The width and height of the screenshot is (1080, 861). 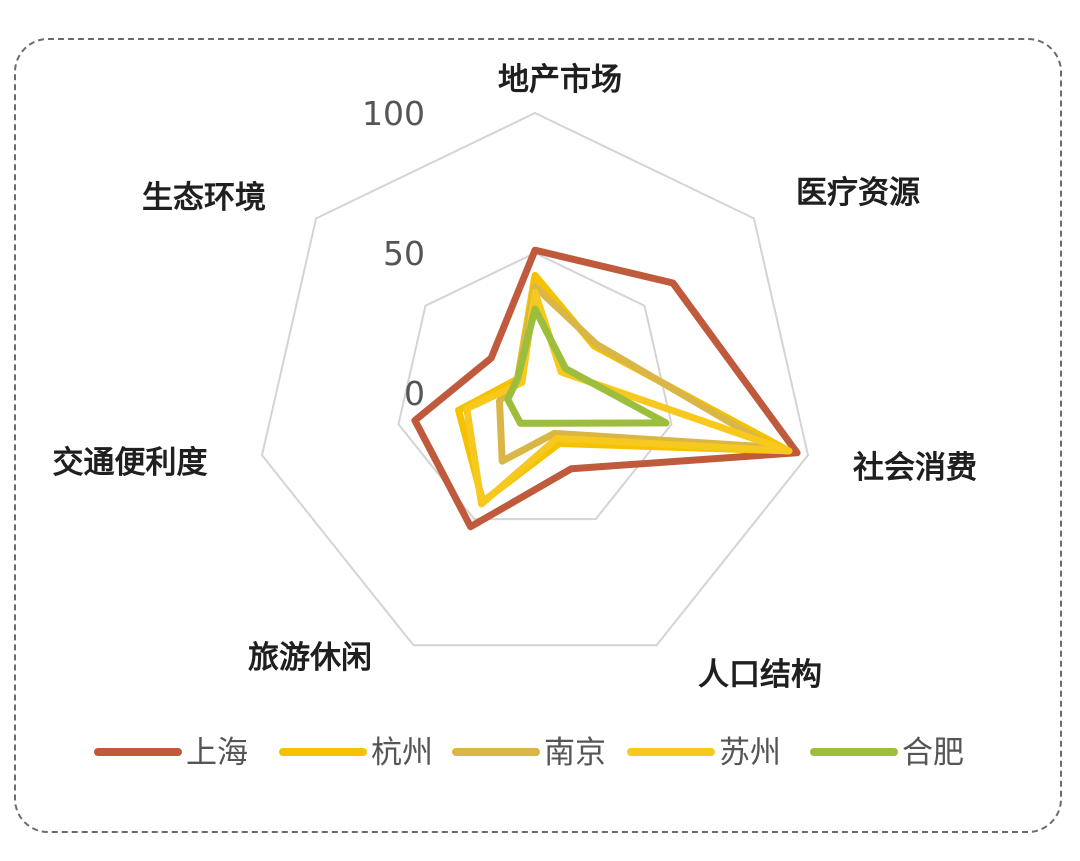 I want to click on radar-tick-labels: 0 50 100, so click(x=393, y=253).